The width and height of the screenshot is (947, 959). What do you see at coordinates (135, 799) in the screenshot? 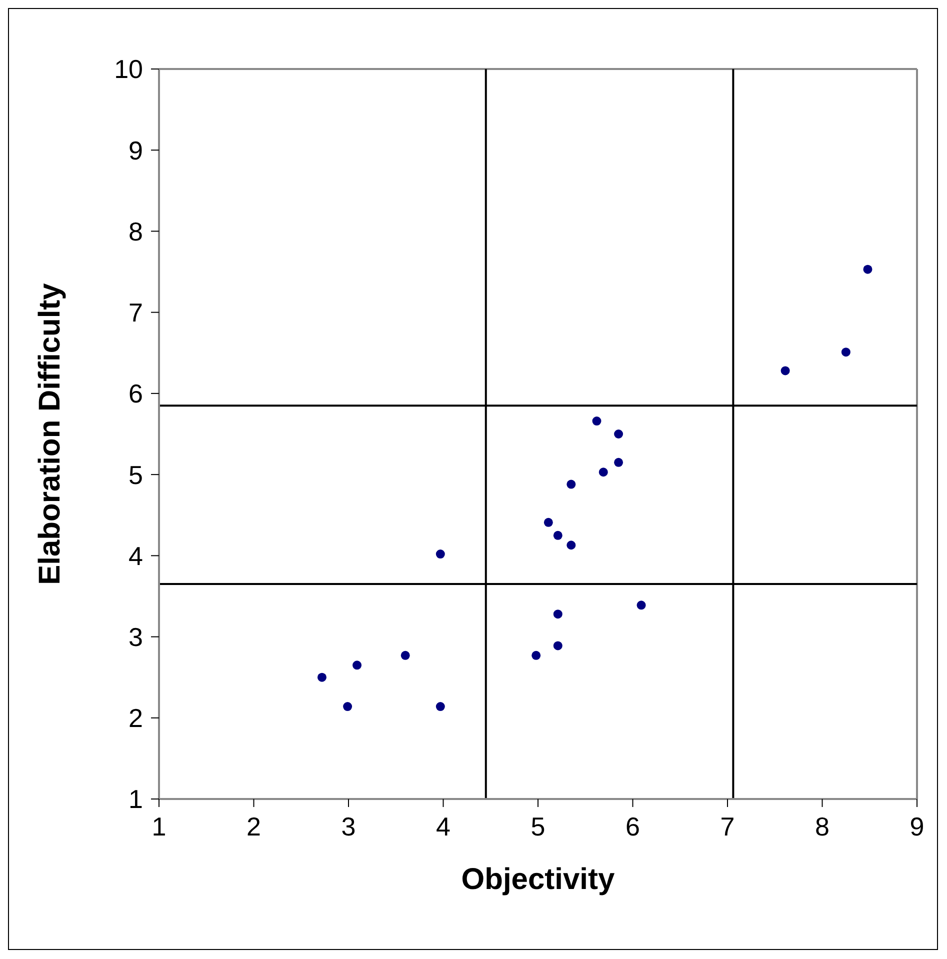
I see `y-tick-label: 1` at bounding box center [135, 799].